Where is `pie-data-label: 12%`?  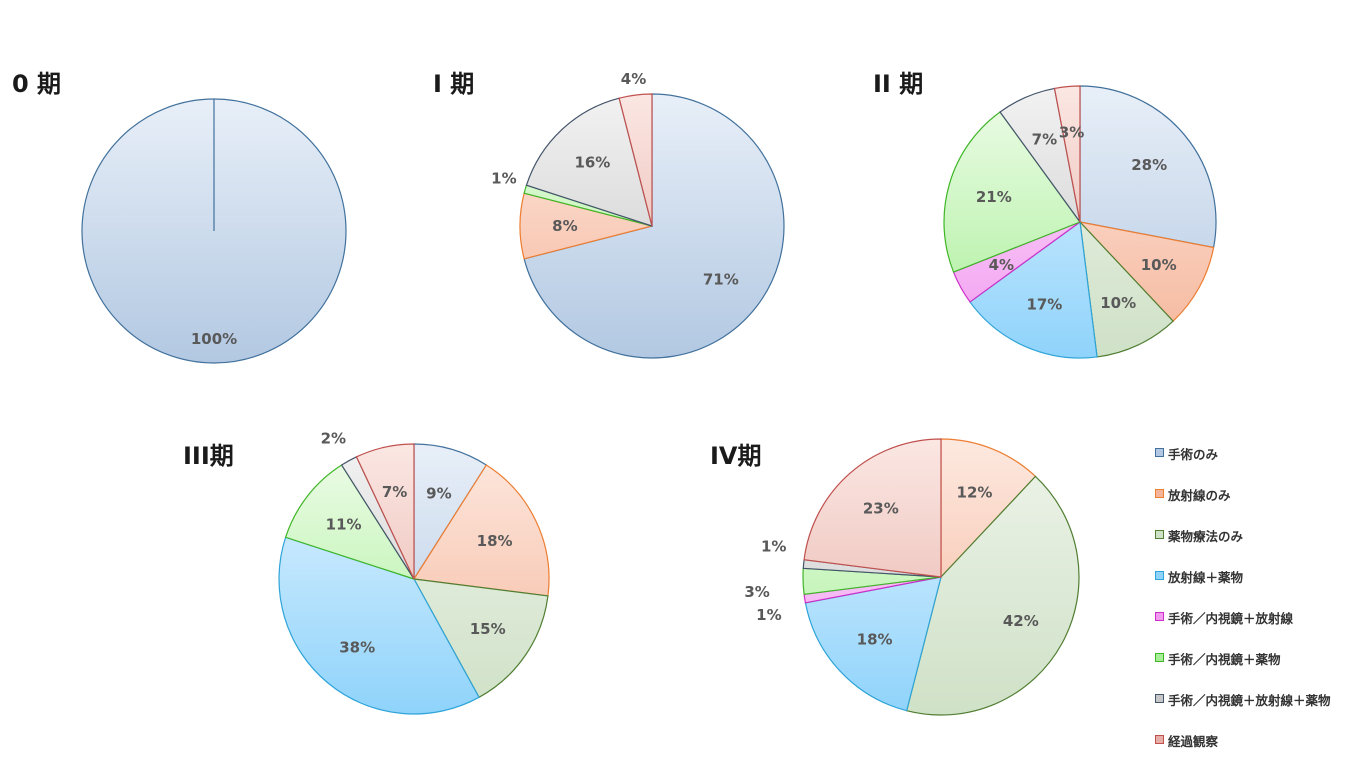
pie-data-label: 12% is located at coordinates (975, 492).